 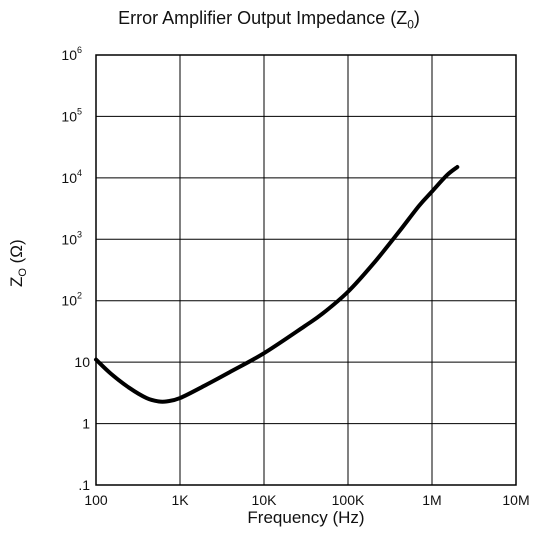 I want to click on y-tick-label: 10⁵, so click(x=71, y=115).